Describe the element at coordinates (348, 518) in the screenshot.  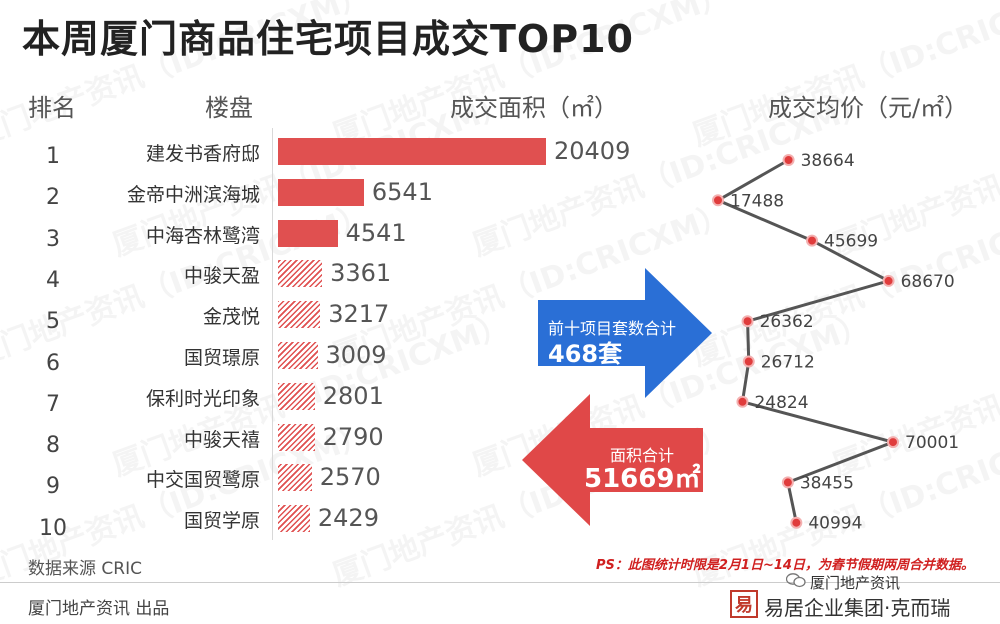
I see `area-value-label: 2429` at that location.